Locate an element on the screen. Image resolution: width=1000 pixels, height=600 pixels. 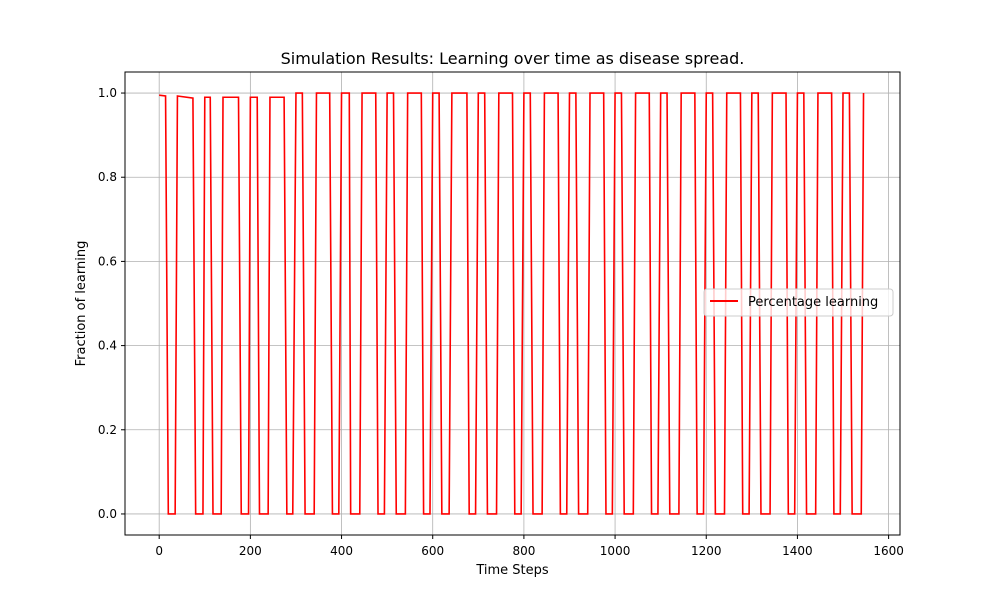
y-tick-label: 1.0 is located at coordinates (107, 93).